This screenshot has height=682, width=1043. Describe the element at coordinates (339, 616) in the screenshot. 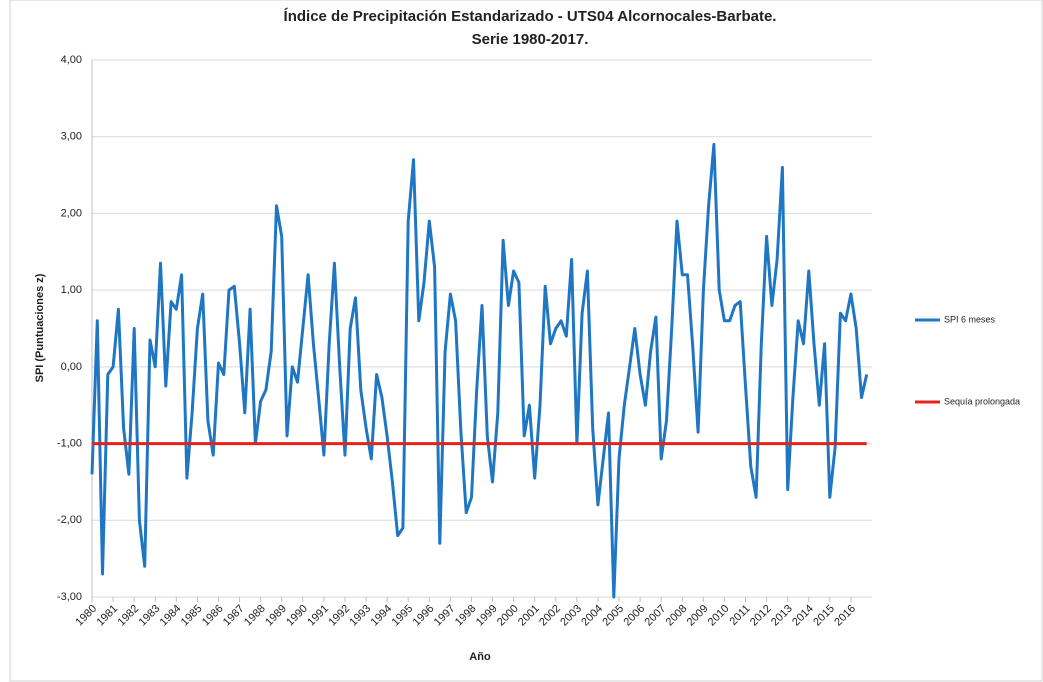

I see `x-tick-label: 1992` at that location.